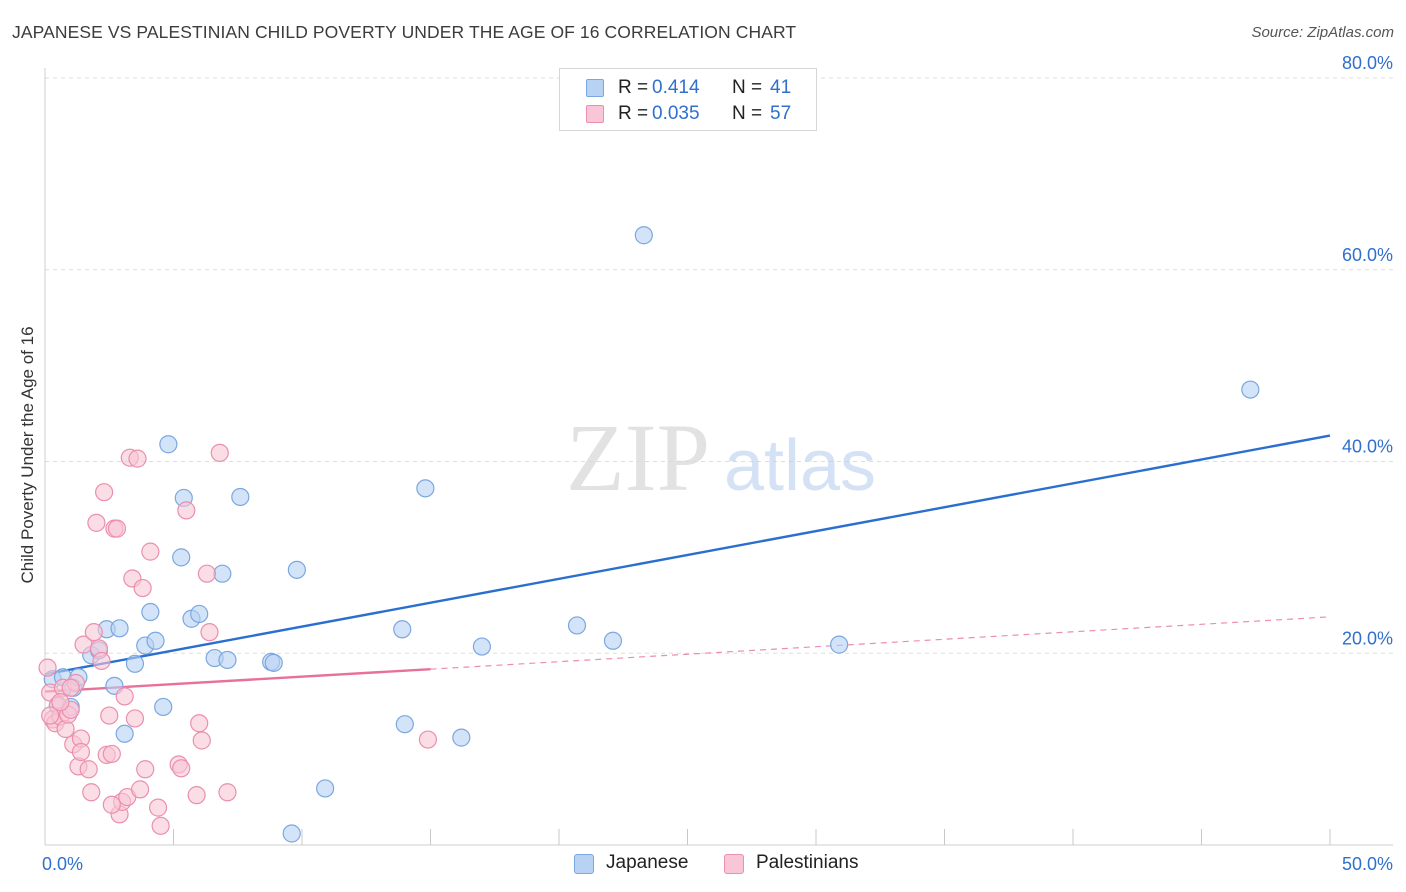 Image resolution: width=1406 pixels, height=892 pixels. I want to click on watermark-zip: ZIP, so click(638, 457).